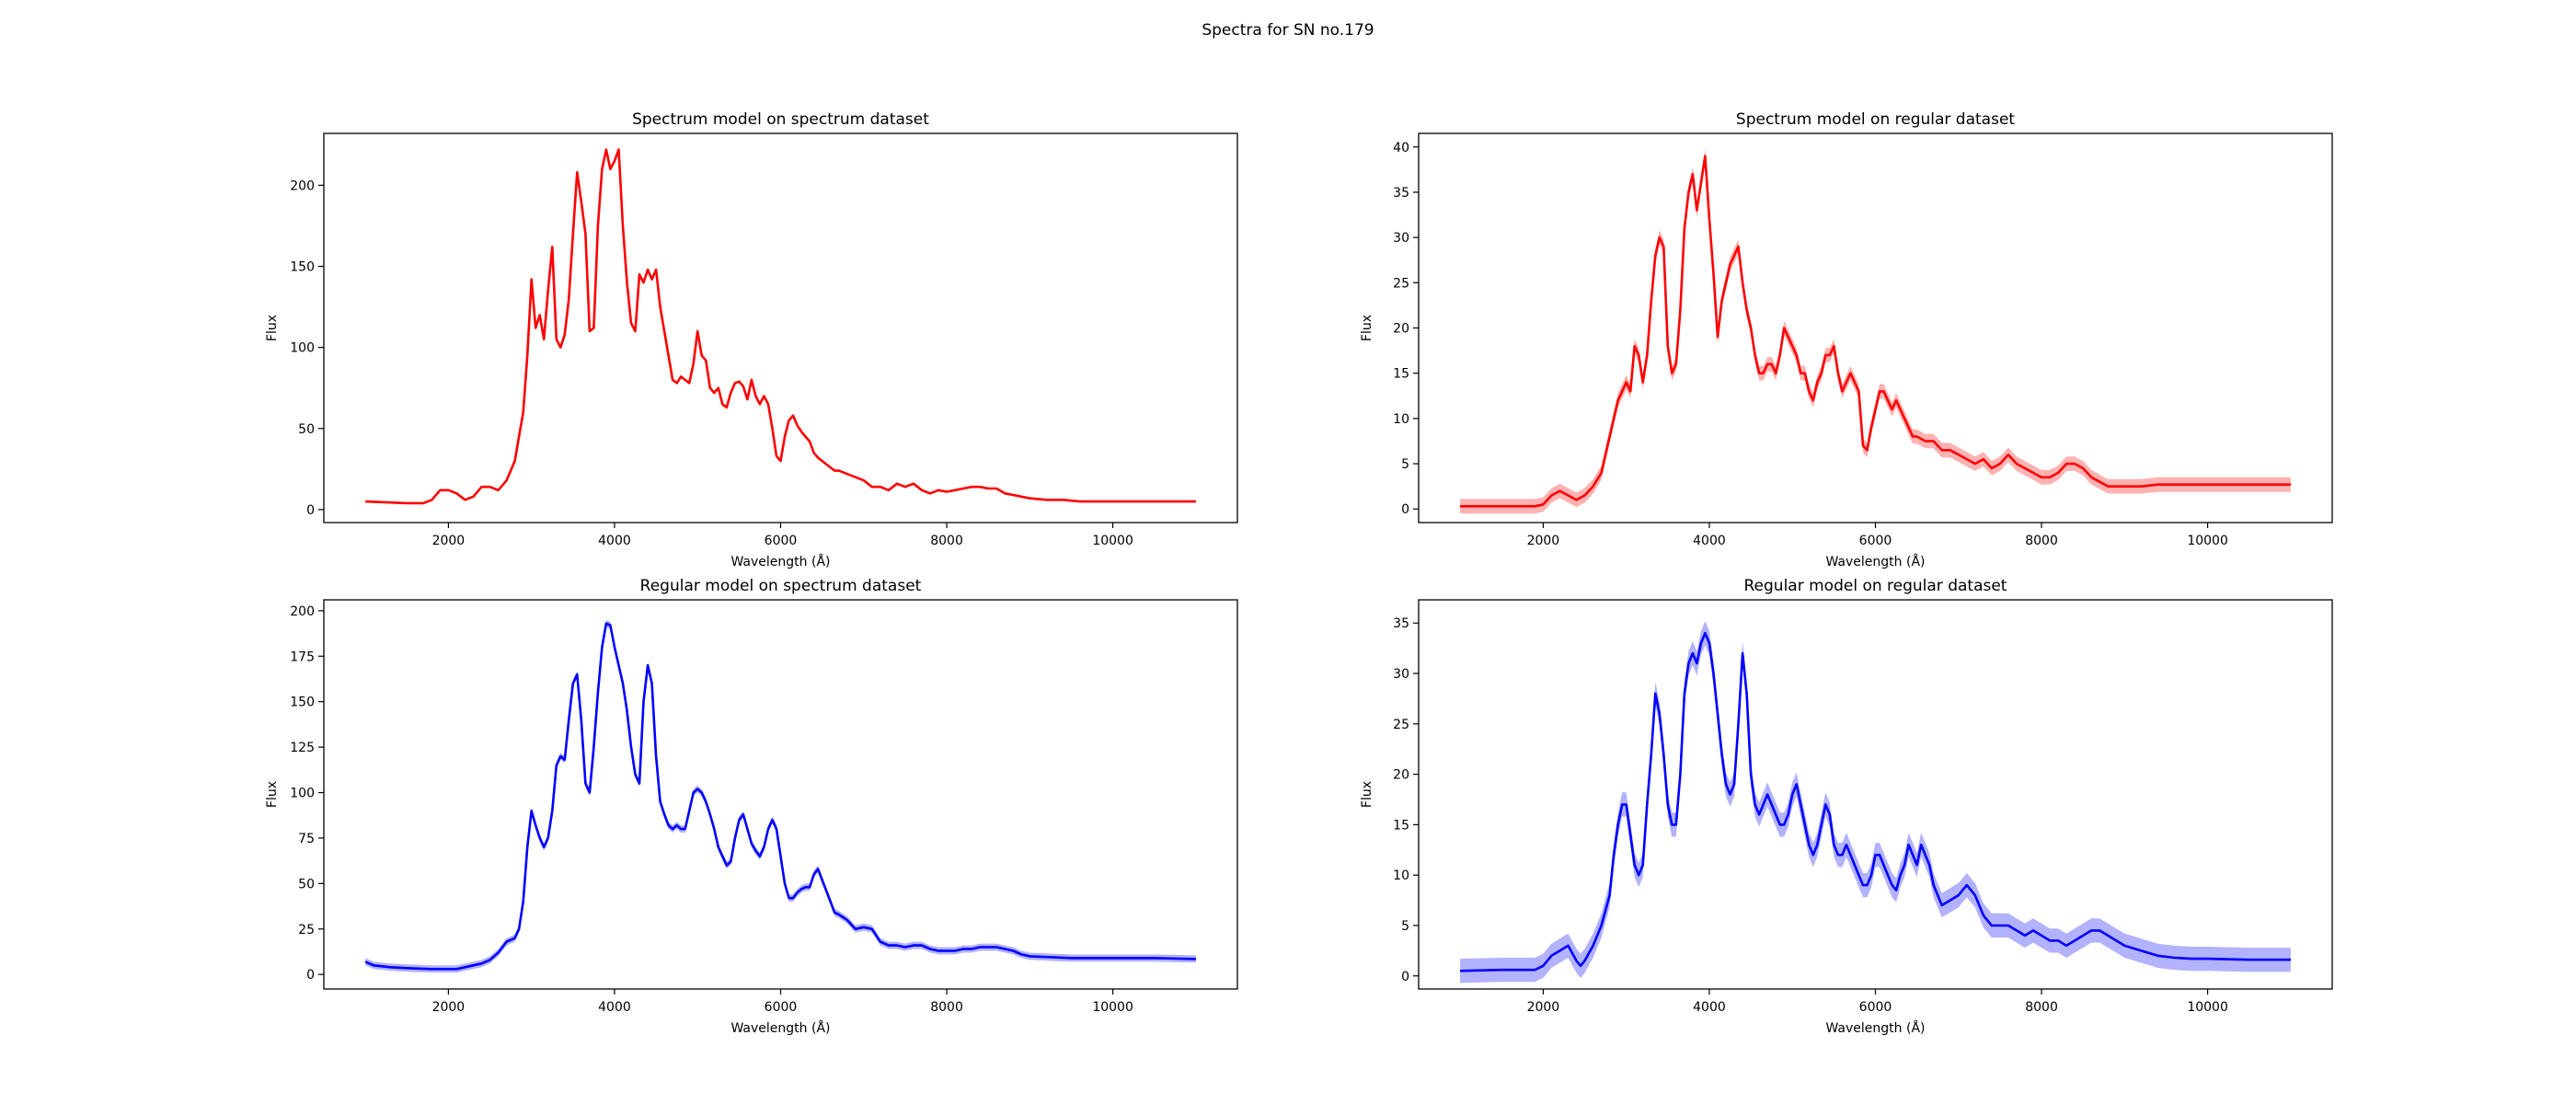 This screenshot has width=2576, height=1104. What do you see at coordinates (1875, 120) in the screenshot?
I see `chart-title: Spectrum model on regular dataset` at bounding box center [1875, 120].